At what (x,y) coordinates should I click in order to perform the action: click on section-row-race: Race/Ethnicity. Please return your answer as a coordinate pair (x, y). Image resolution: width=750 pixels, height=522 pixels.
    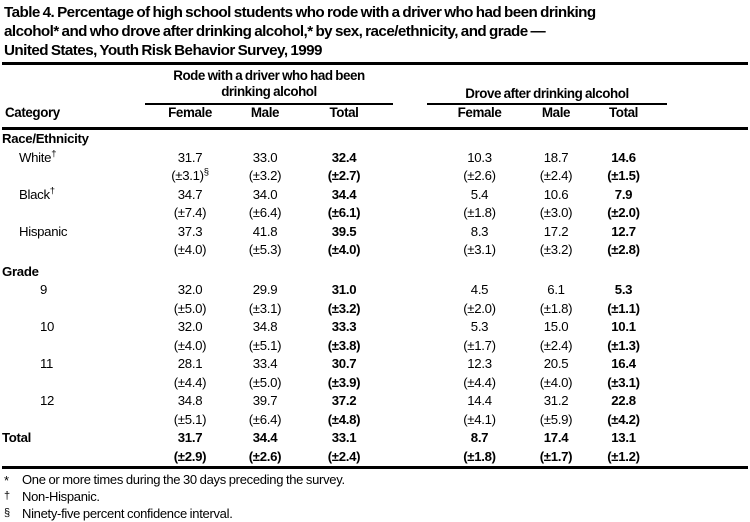
    Looking at the image, I should click on (375, 139).